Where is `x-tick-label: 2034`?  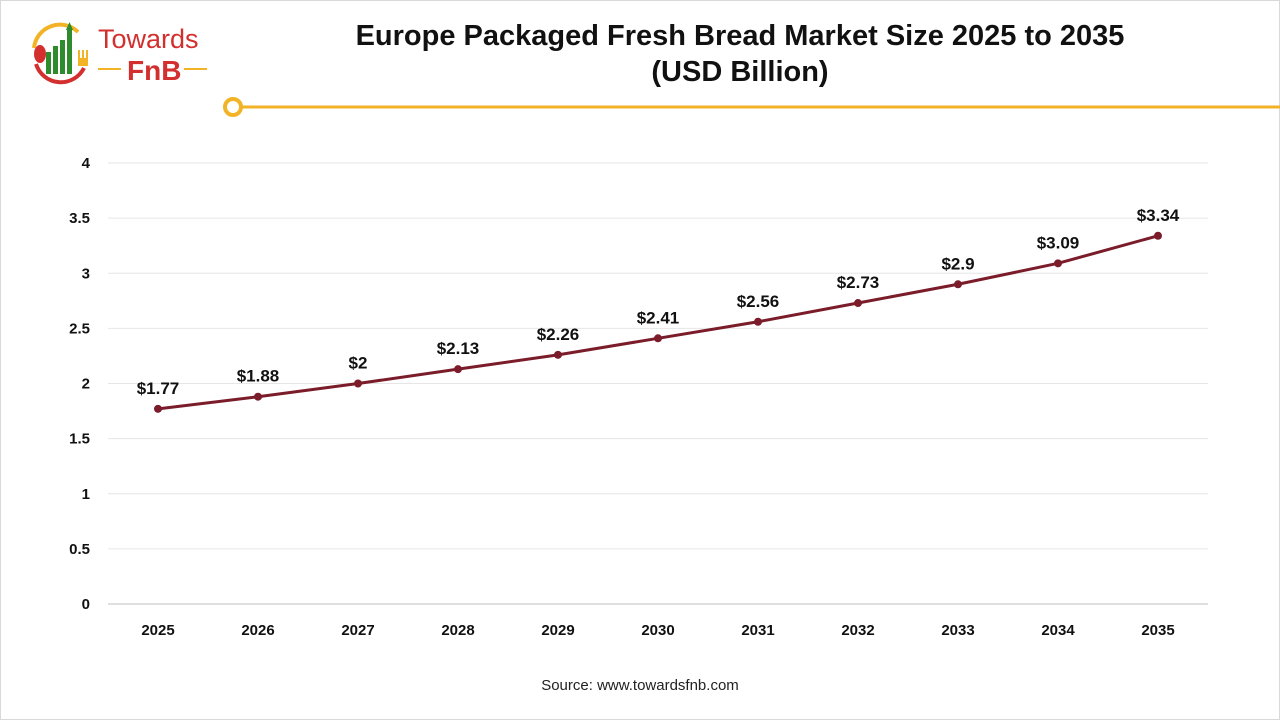 x-tick-label: 2034 is located at coordinates (1058, 630).